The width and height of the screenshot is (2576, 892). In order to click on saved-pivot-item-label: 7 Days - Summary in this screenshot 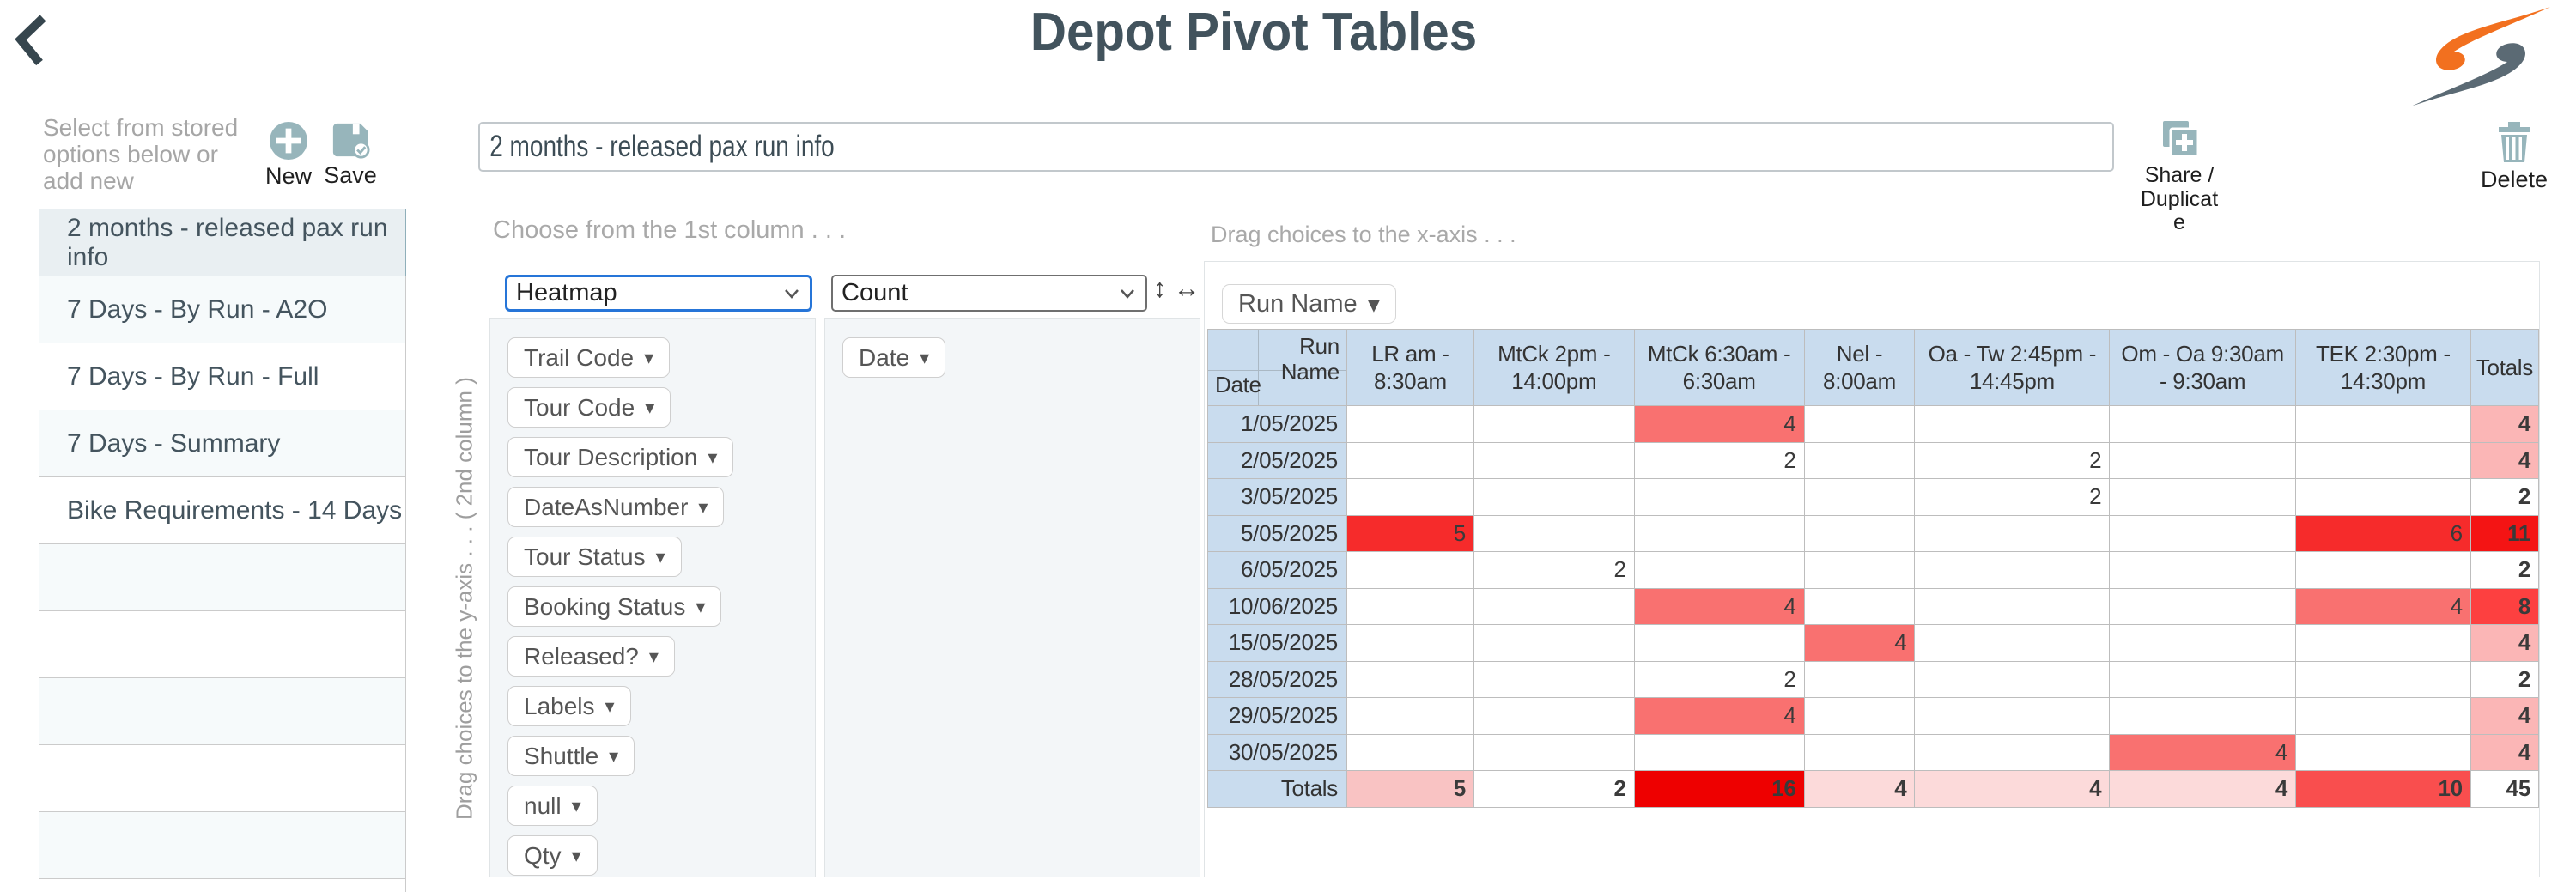, I will do `click(174, 443)`.